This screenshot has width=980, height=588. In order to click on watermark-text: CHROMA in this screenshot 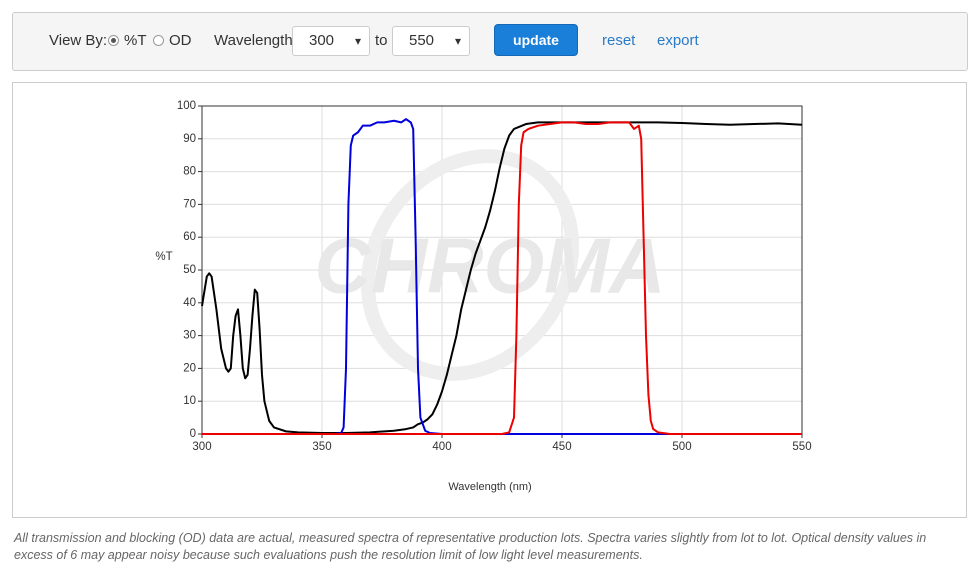, I will do `click(490, 266)`.